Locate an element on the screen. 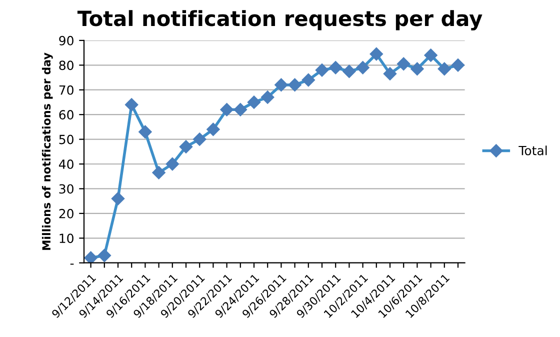 The width and height of the screenshot is (560, 337). y-tick-label: 30 is located at coordinates (66, 189).